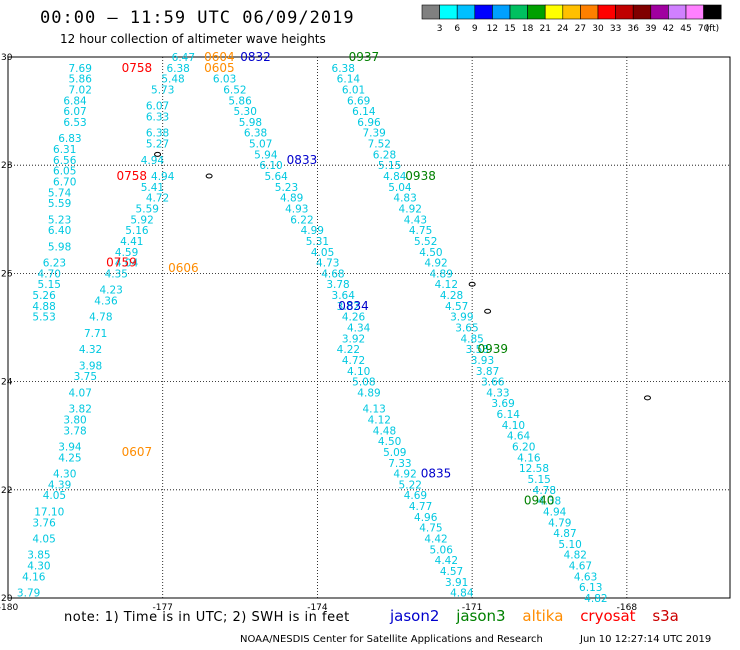  Describe the element at coordinates (571, 19) in the screenshot. I see `colorbar-legend: 3 6 9 12 15 18 21 24 27 30 33 36 39 42 45 70(ft)` at that location.